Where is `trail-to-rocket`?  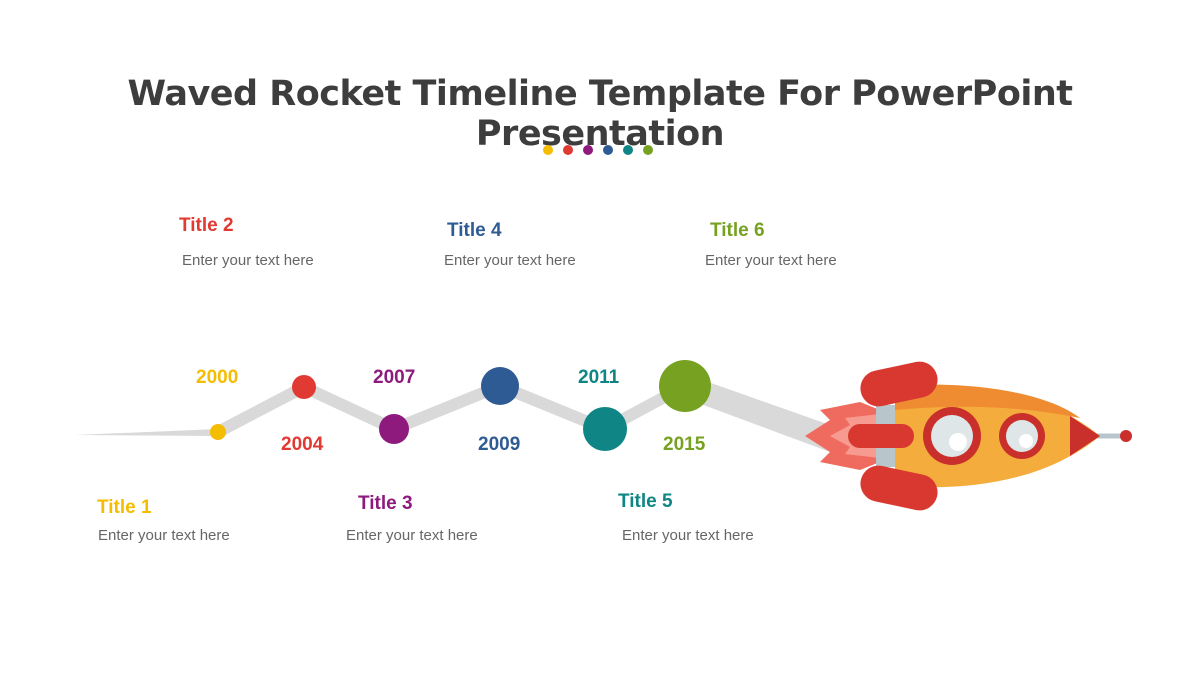
trail-to-rocket is located at coordinates (755, 412).